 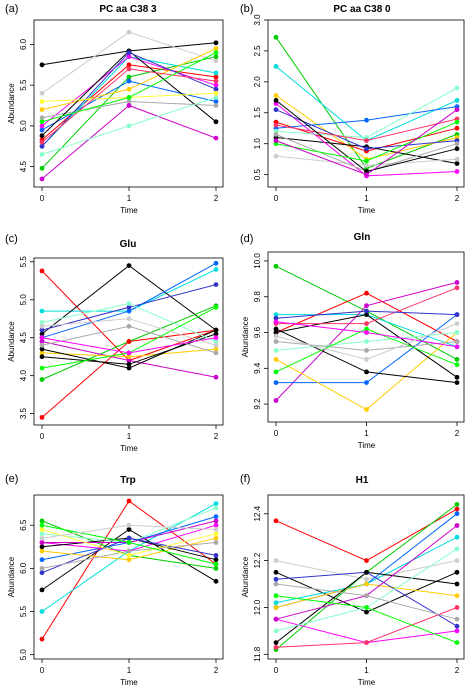 What do you see at coordinates (114, 343) in the screenshot?
I see `chart-panel-3: (c) Glu 0 1 2 Time 3.5 4.0 4.5 5.0 5.5 Abundance` at bounding box center [114, 343].